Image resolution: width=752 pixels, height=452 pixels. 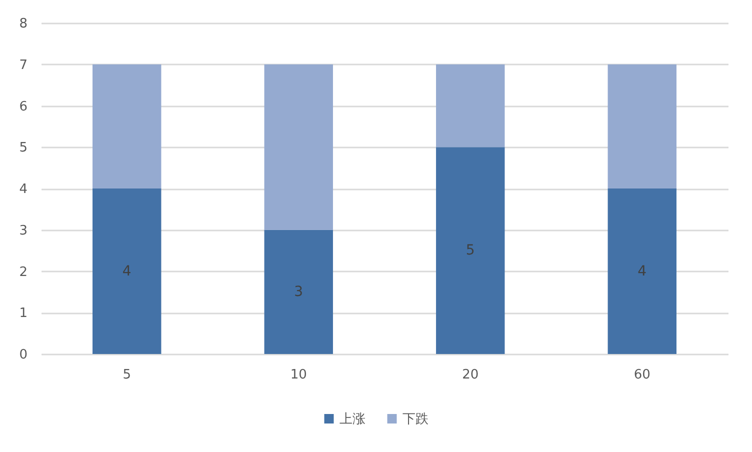 I want to click on y-tick-label: 4, so click(x=23, y=189).